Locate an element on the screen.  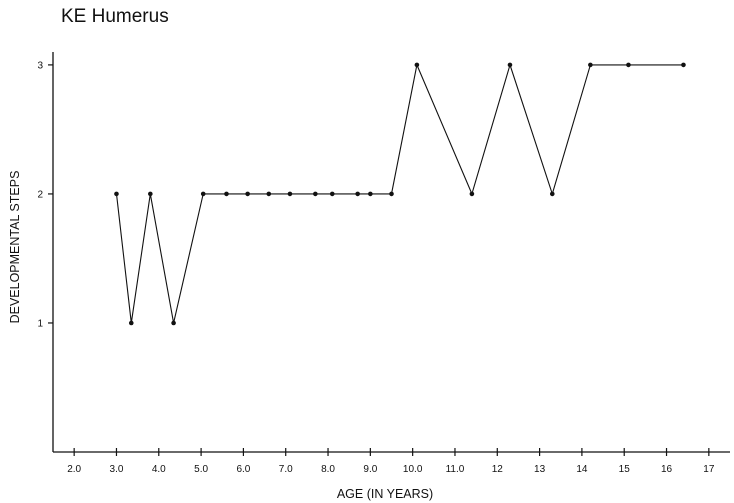
y-ticks: 1 2 3 is located at coordinates (45, 194).